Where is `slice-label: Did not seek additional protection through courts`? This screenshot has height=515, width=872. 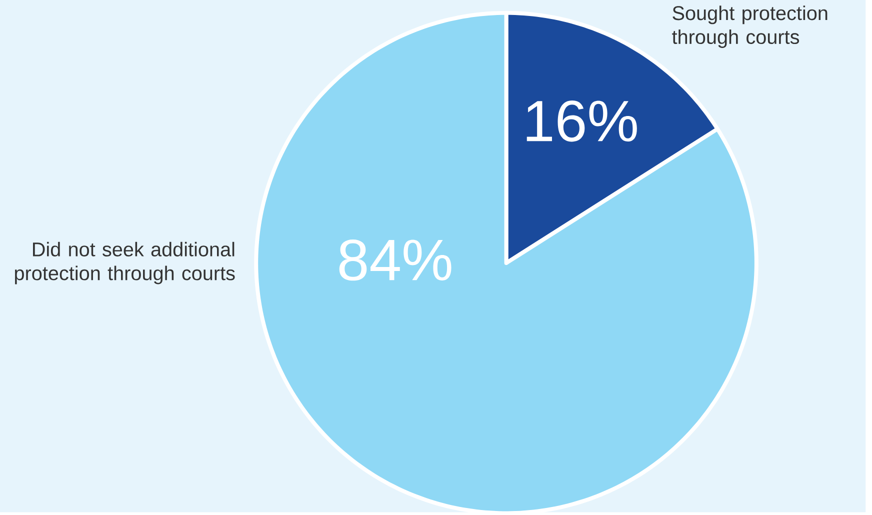 slice-label: Did not seek additional protection through courts is located at coordinates (125, 263).